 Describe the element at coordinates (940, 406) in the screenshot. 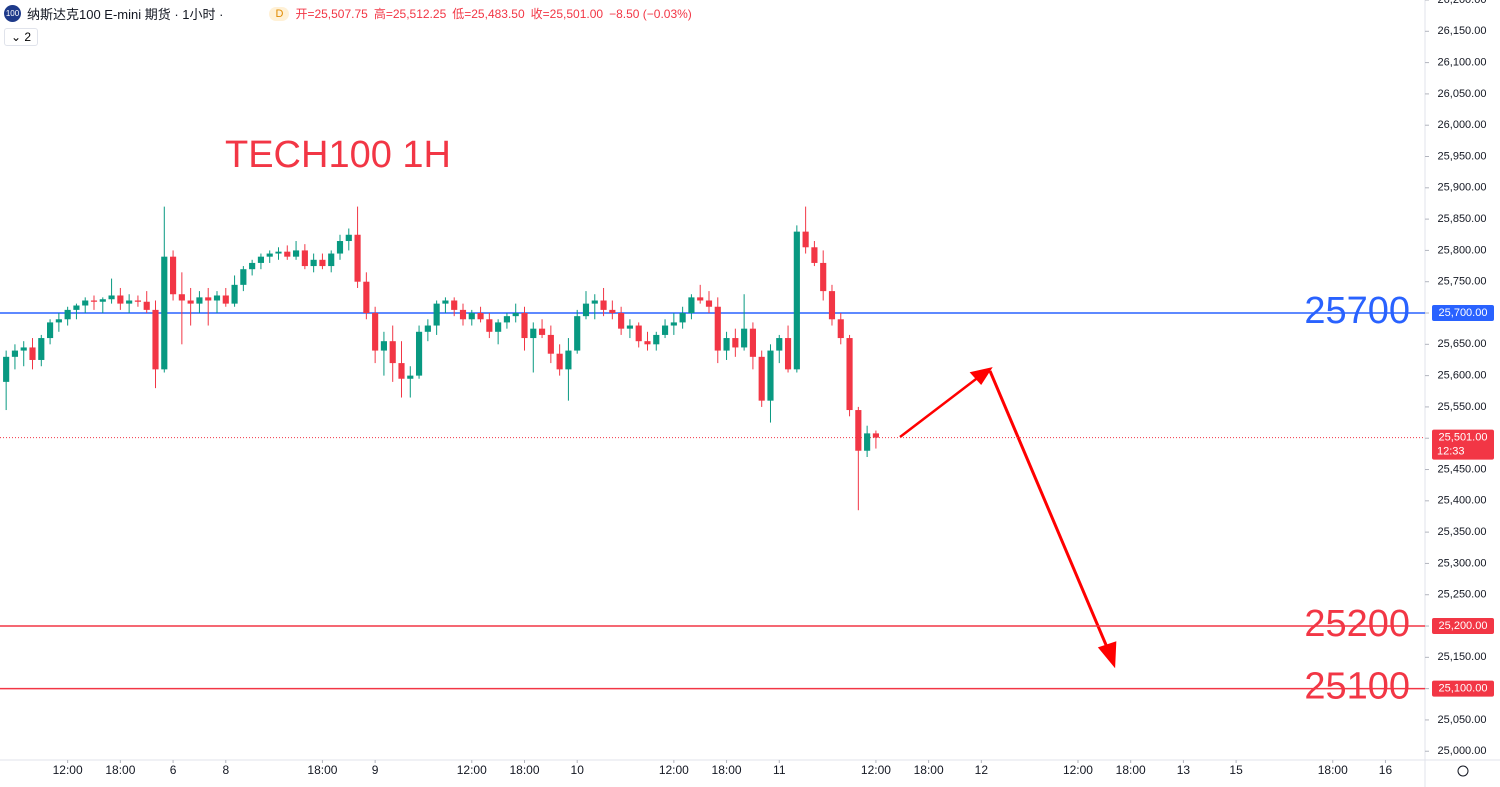

I see `arrow-line` at that location.